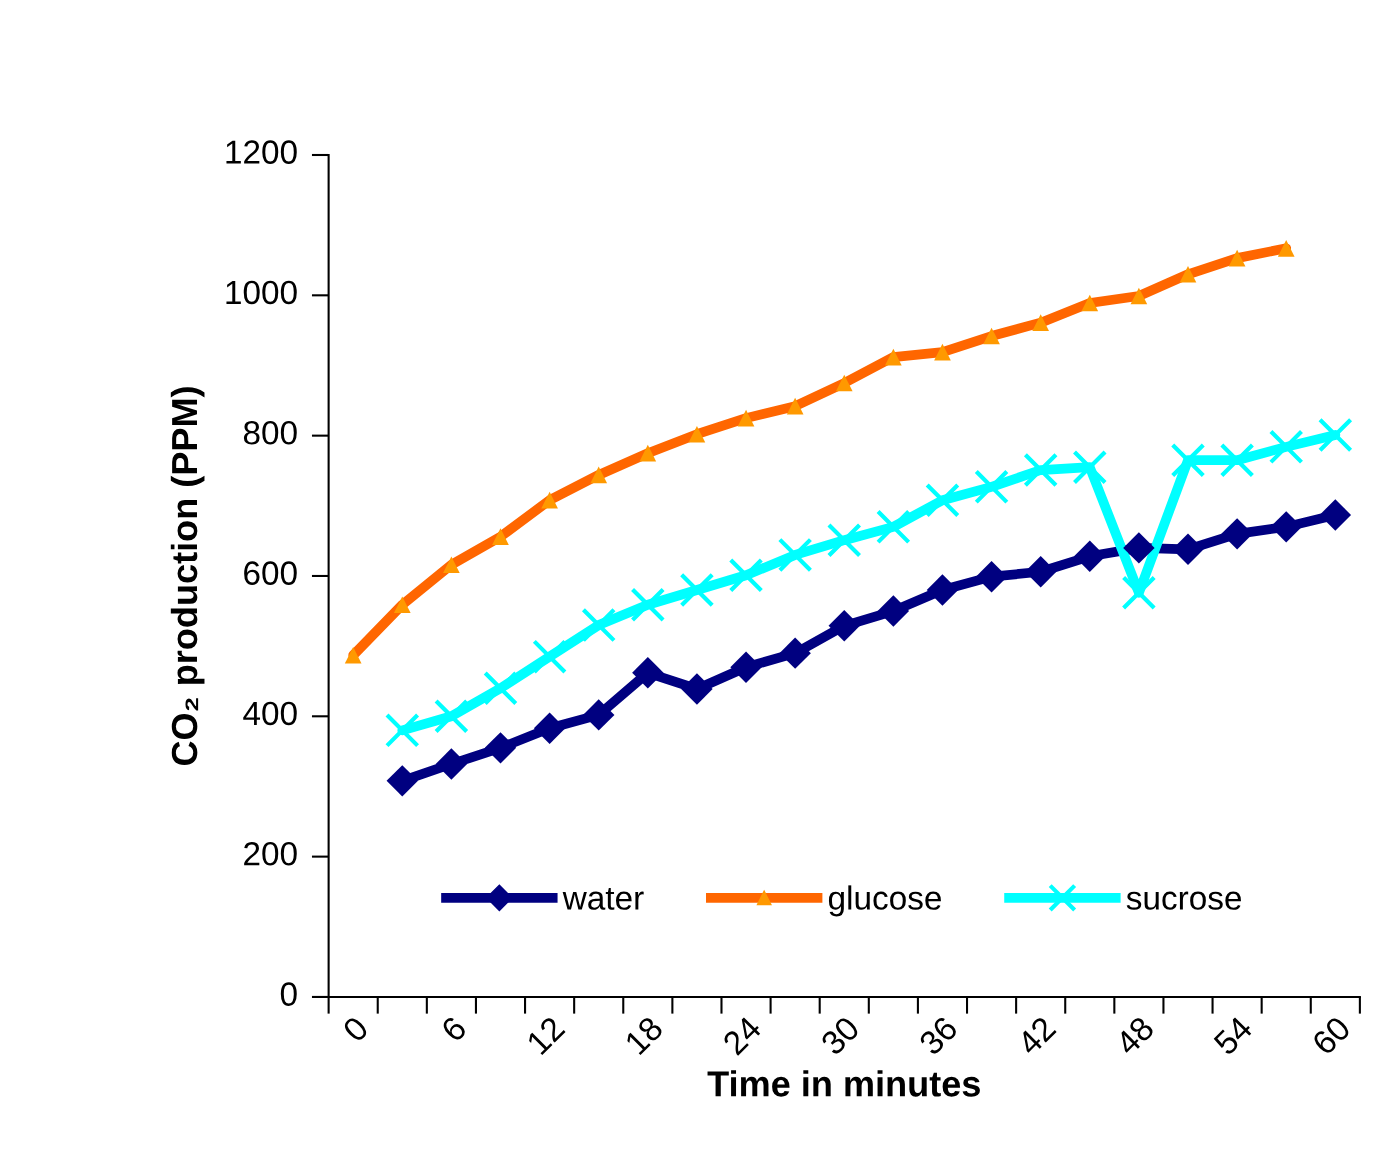 This screenshot has height=1161, width=1375. I want to click on y-tick-label: 1200, so click(261, 152).